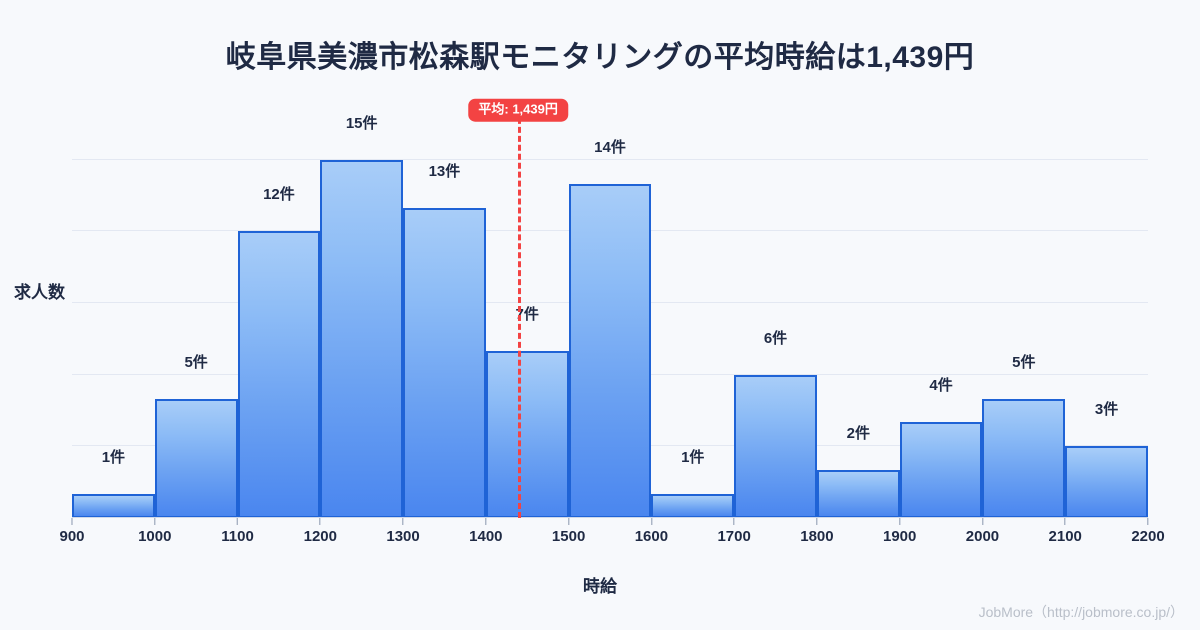  Describe the element at coordinates (444, 171) in the screenshot. I see `bar-value-label: 13件` at that location.